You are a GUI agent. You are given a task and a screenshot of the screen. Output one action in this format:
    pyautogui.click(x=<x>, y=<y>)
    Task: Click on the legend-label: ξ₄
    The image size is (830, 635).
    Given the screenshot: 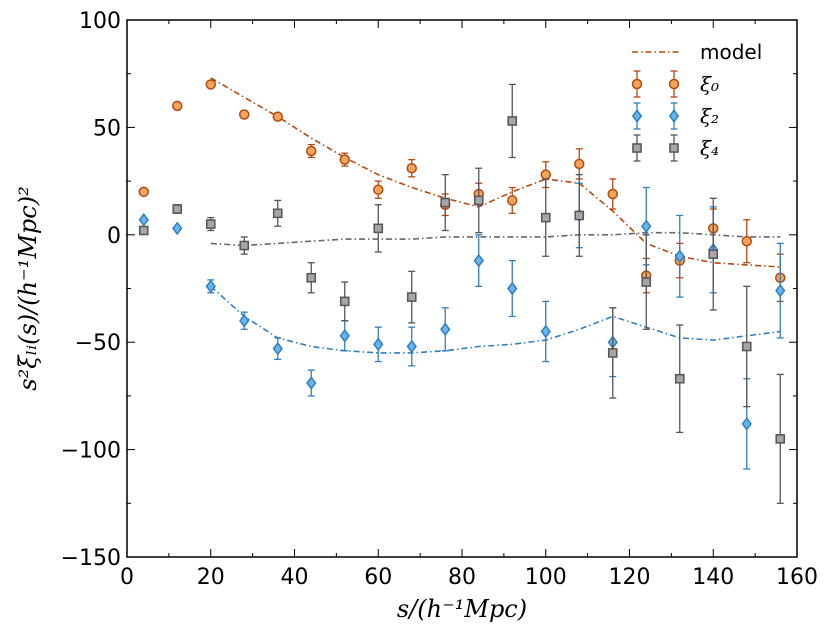 What is the action you would take?
    pyautogui.click(x=709, y=148)
    